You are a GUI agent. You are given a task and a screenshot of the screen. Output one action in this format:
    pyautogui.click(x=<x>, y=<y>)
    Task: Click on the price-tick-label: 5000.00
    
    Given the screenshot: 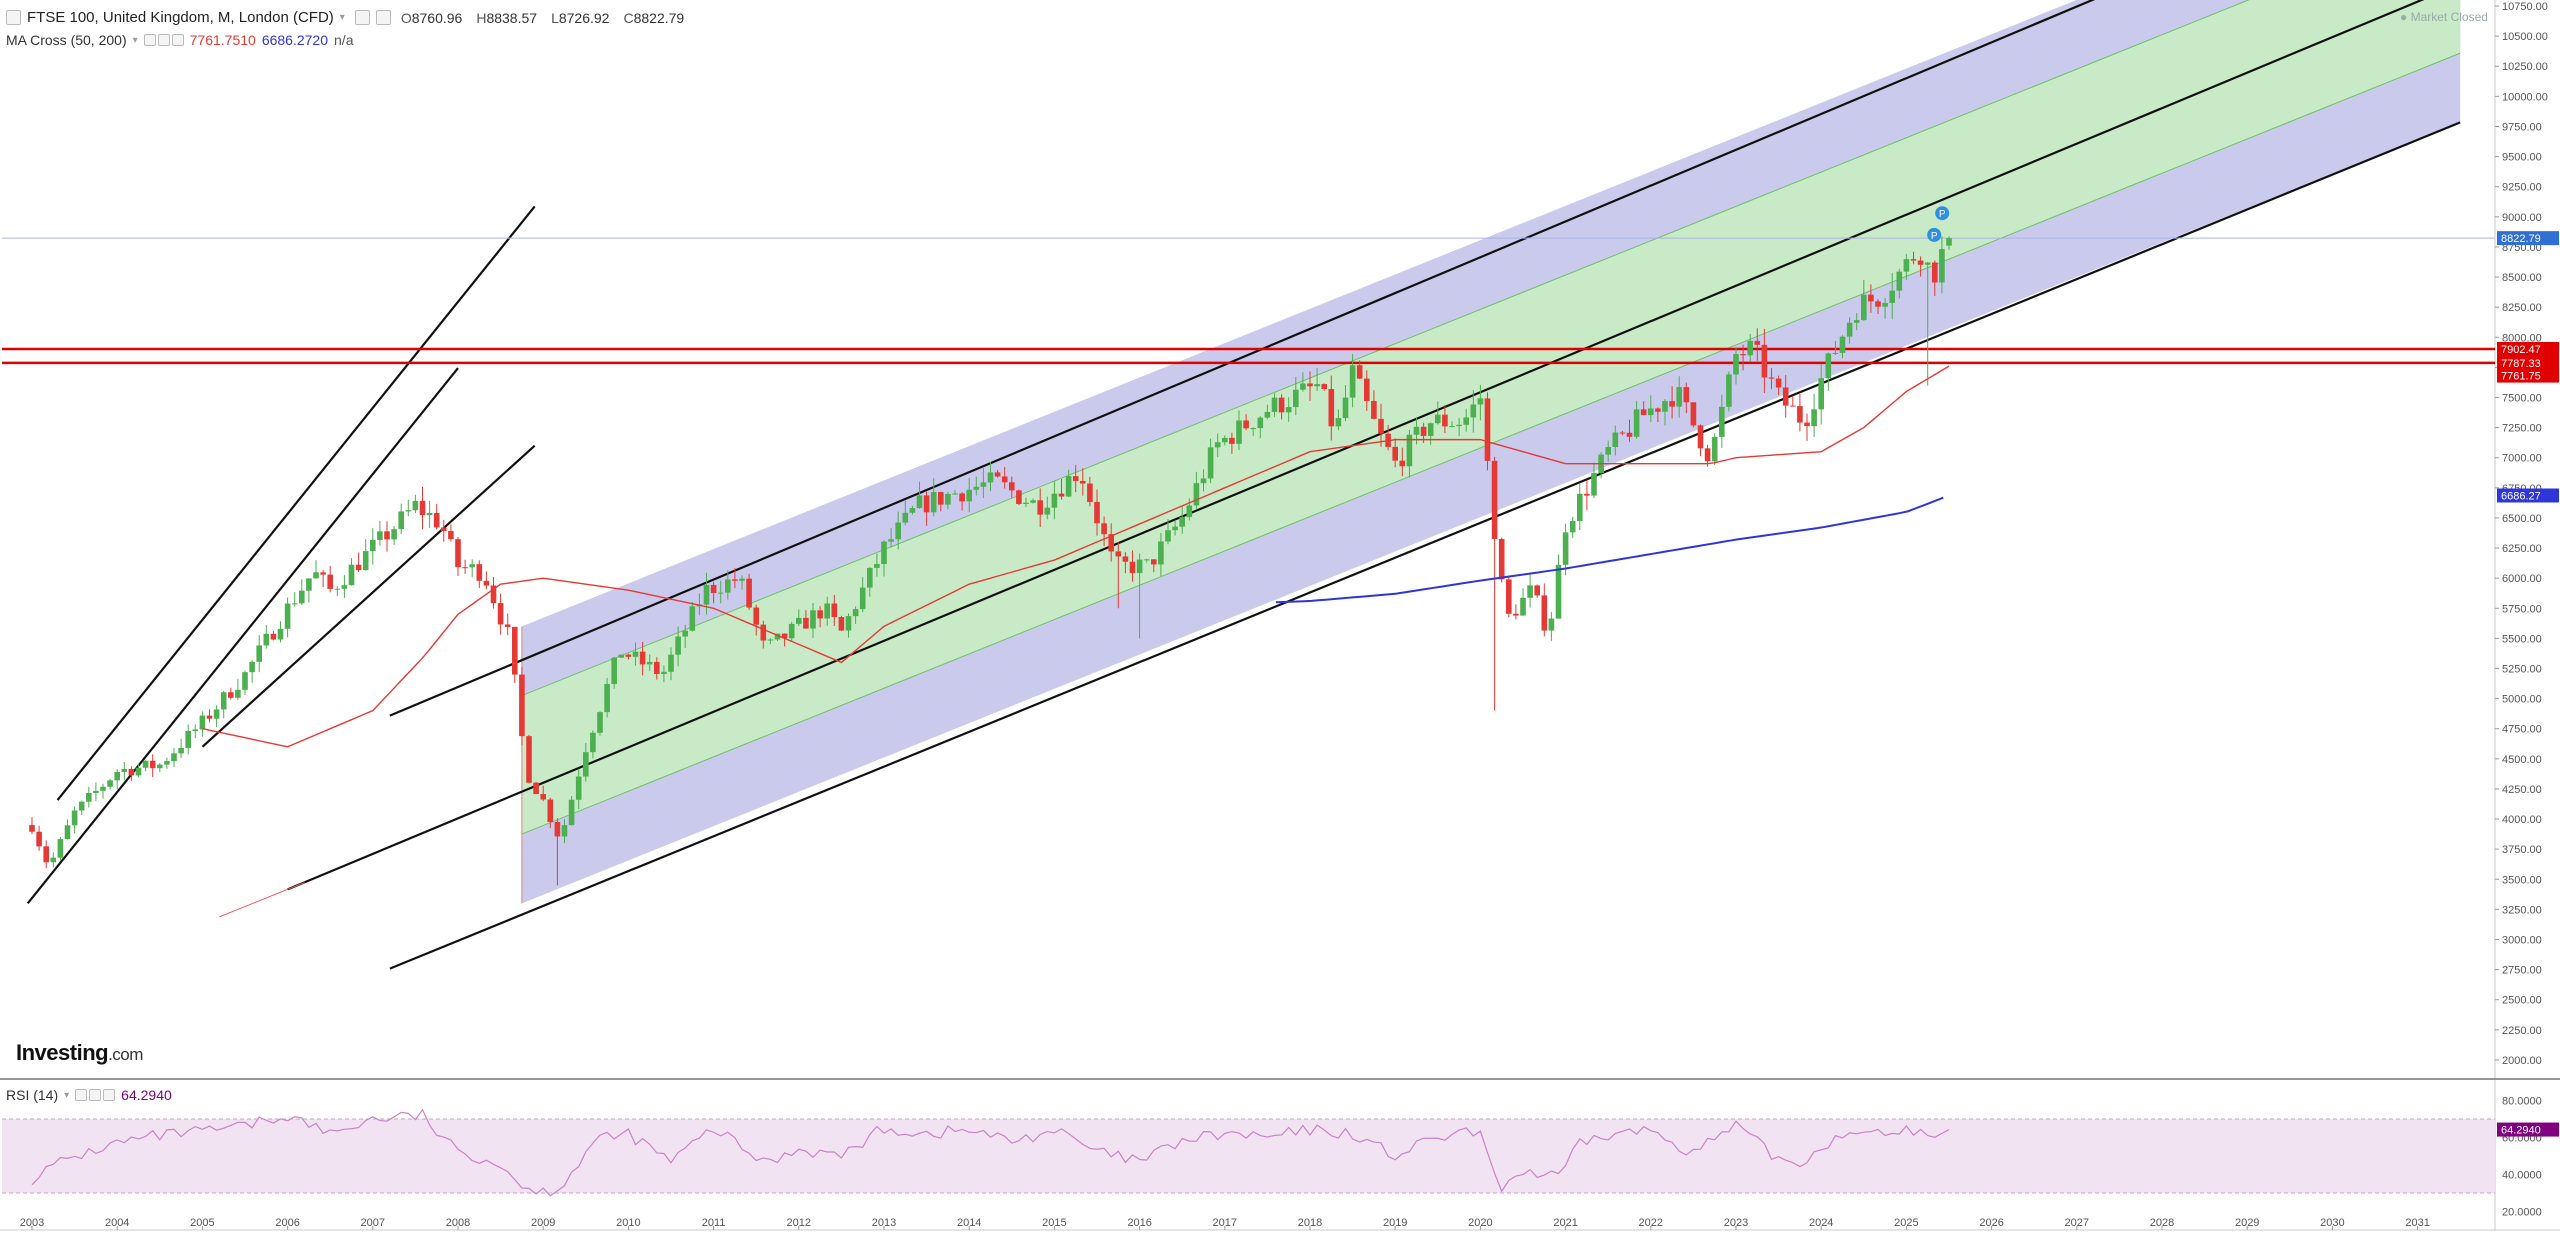 What is the action you would take?
    pyautogui.click(x=2522, y=700)
    